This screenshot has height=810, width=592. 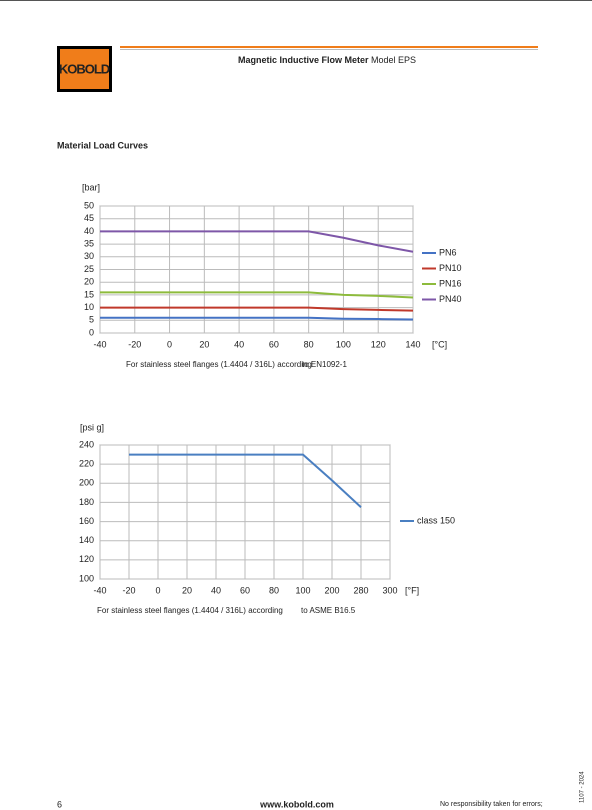 What do you see at coordinates (89, 282) in the screenshot?
I see `y-tick-label: 20` at bounding box center [89, 282].